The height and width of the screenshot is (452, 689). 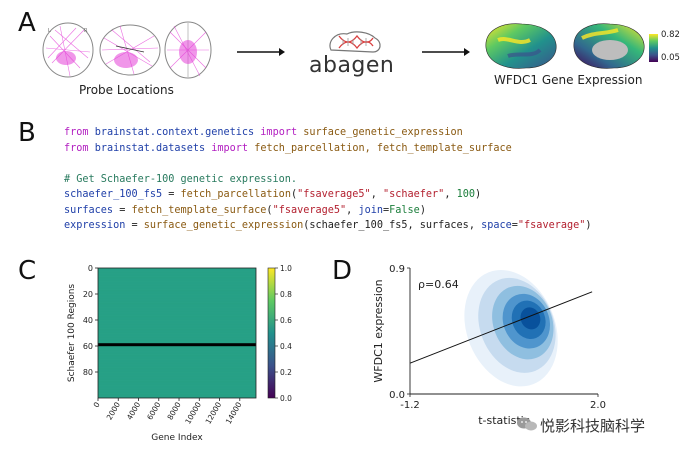 I want to click on watermark-text: 悦影科技脑科学, so click(x=593, y=426).